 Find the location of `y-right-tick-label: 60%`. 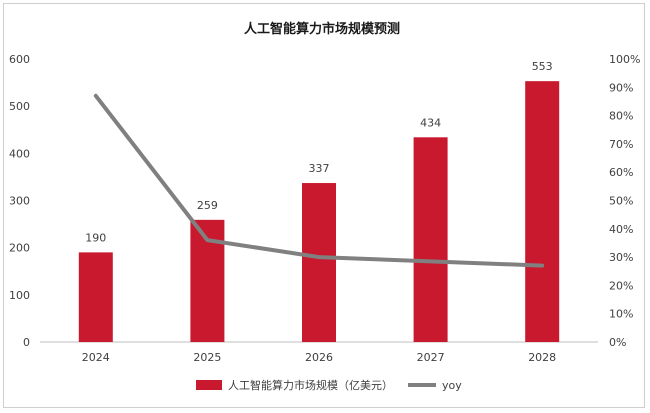

y-right-tick-label: 60% is located at coordinates (621, 172).